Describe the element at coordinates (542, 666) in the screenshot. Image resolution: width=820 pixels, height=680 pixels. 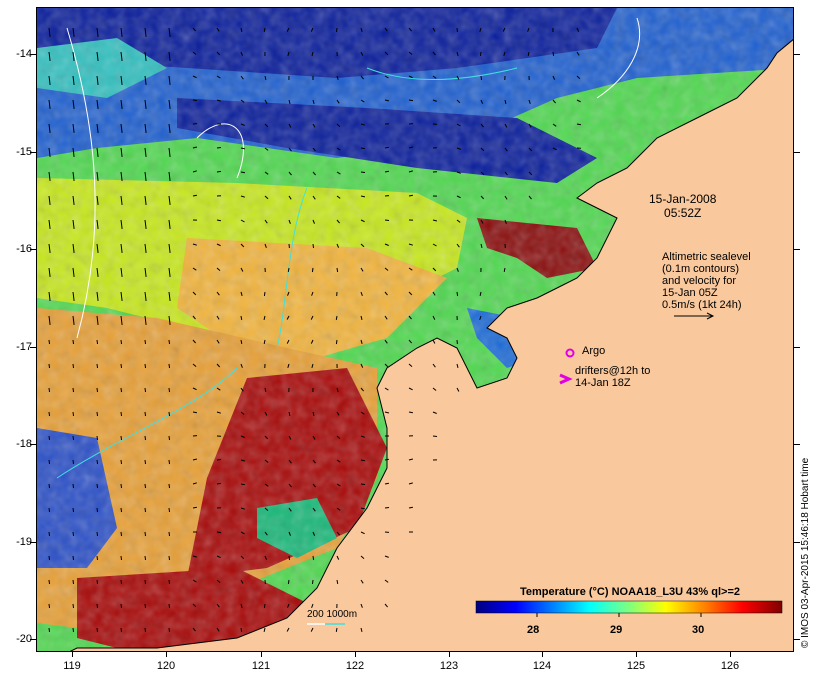
I see `x-tick-label: 124` at that location.